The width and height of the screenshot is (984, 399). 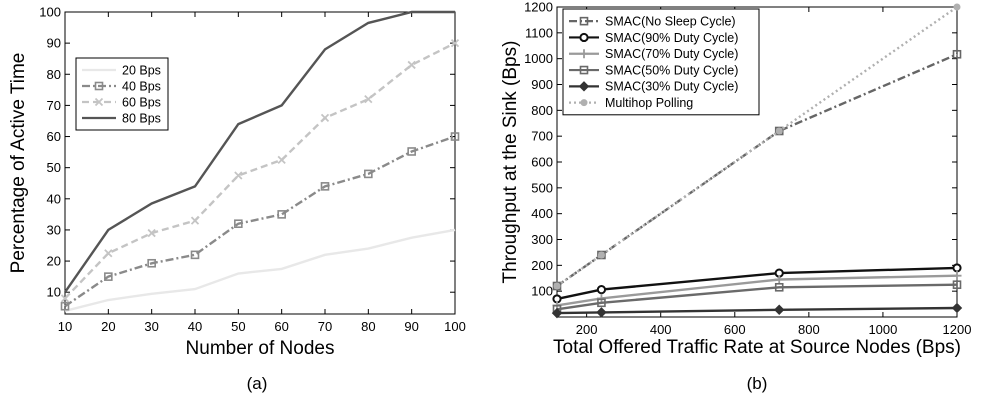 I want to click on chart-a-xtick-label: 10, so click(x=65, y=326).